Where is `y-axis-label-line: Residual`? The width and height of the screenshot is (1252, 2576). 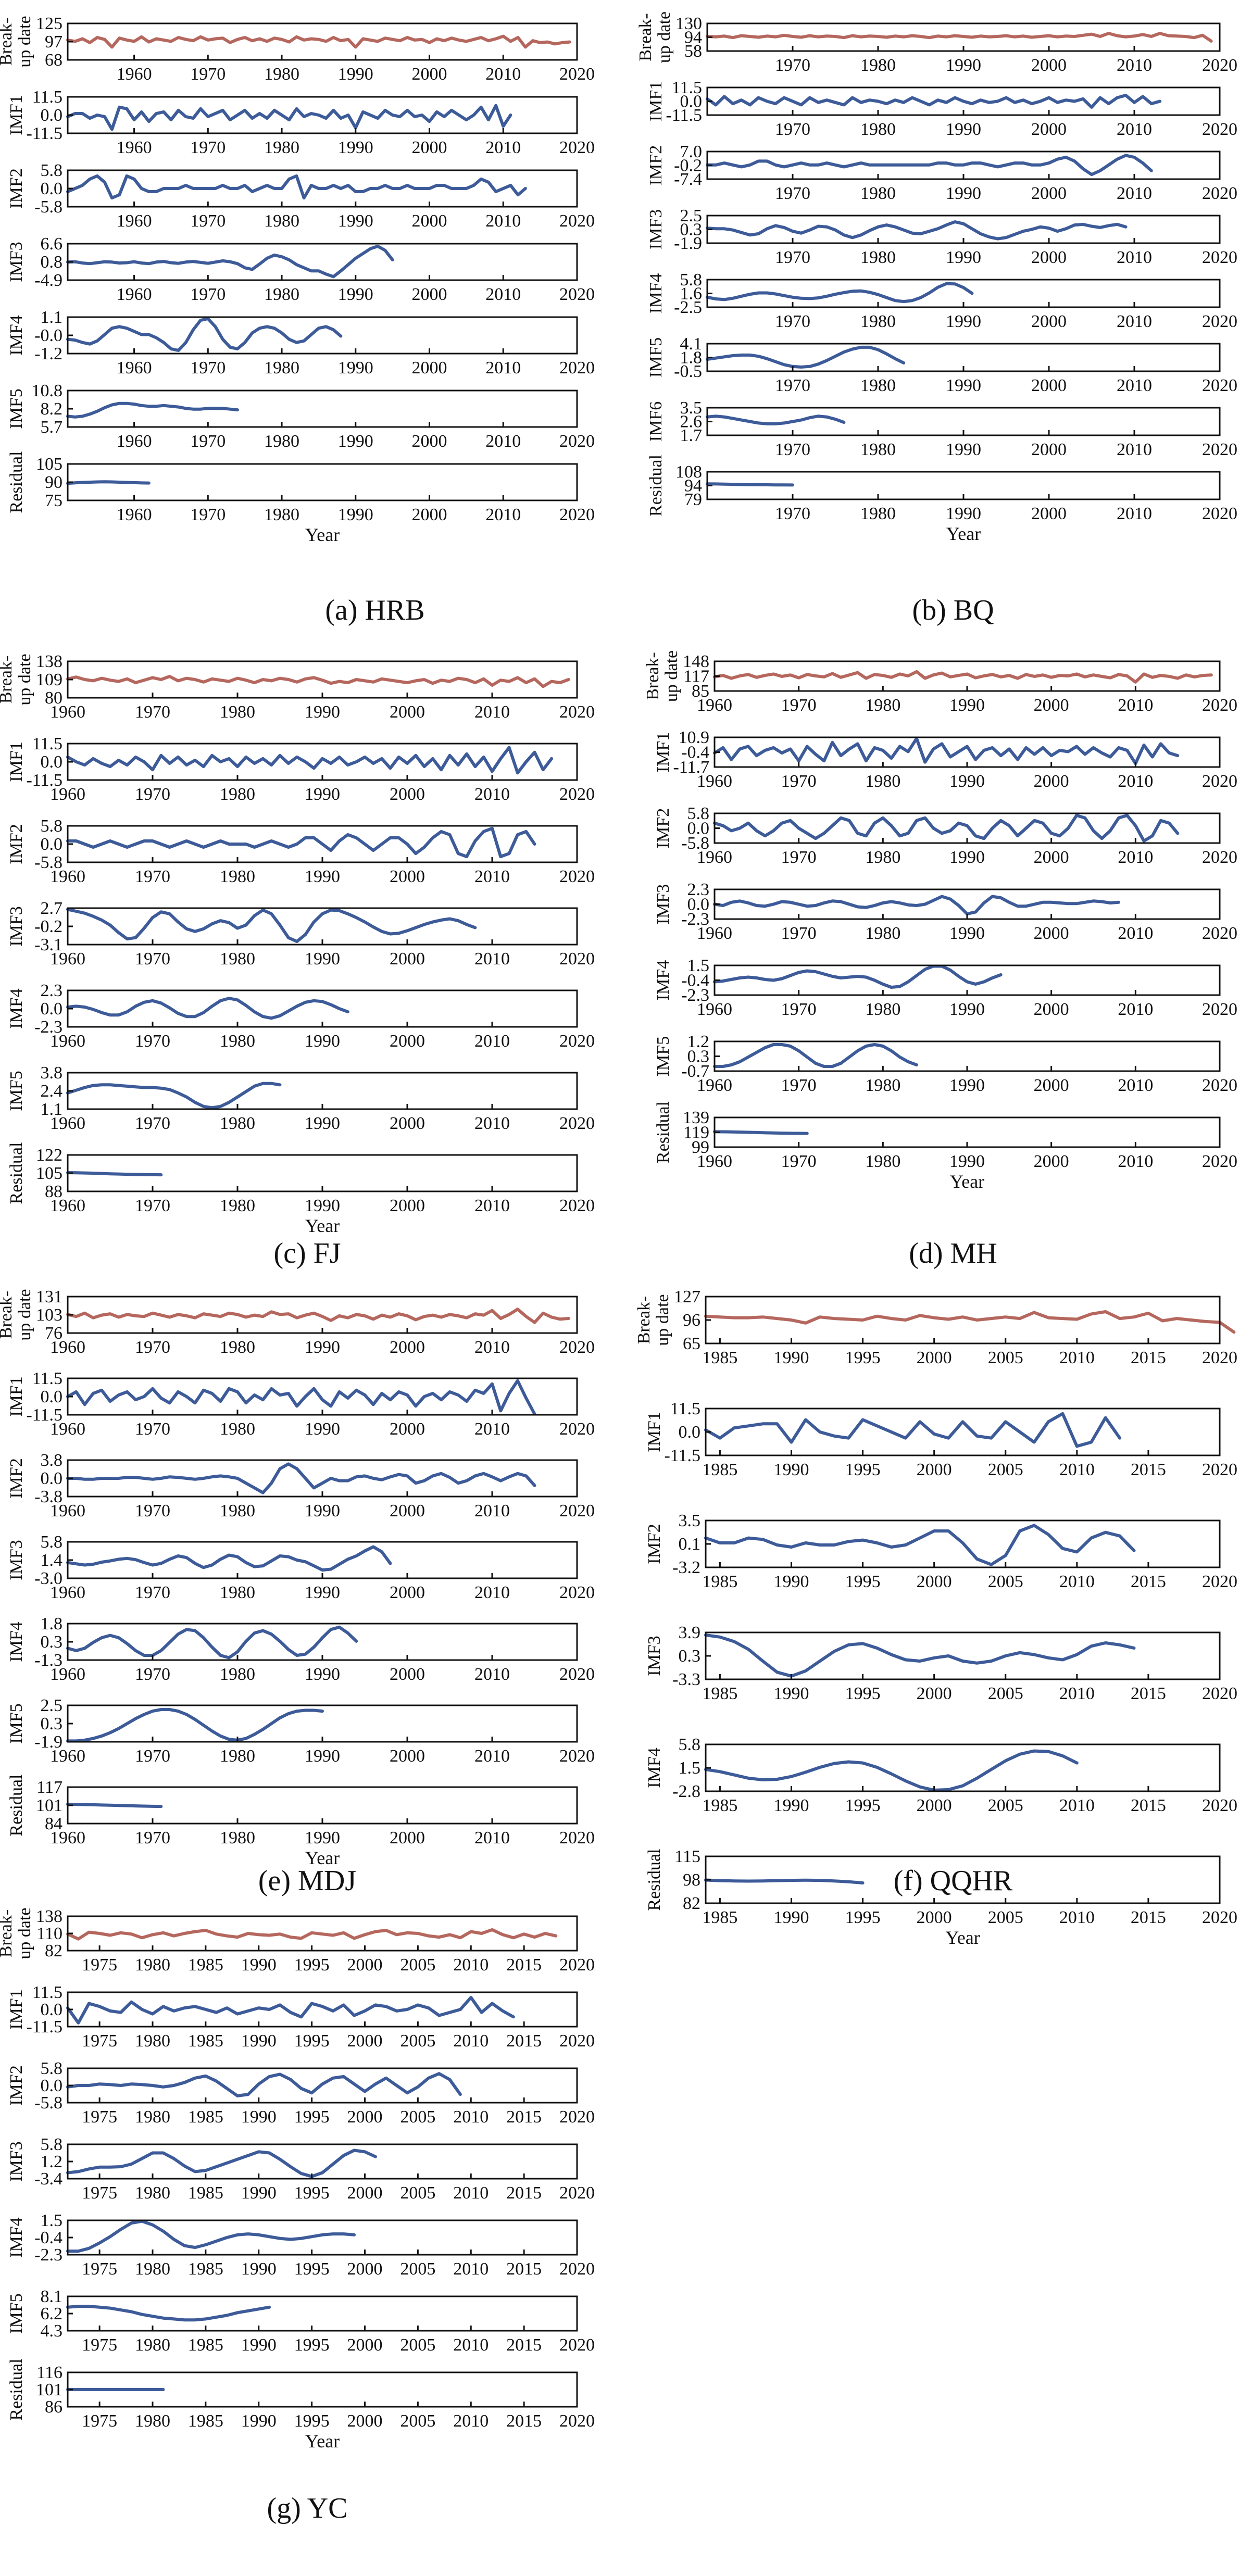 y-axis-label-line: Residual is located at coordinates (656, 486).